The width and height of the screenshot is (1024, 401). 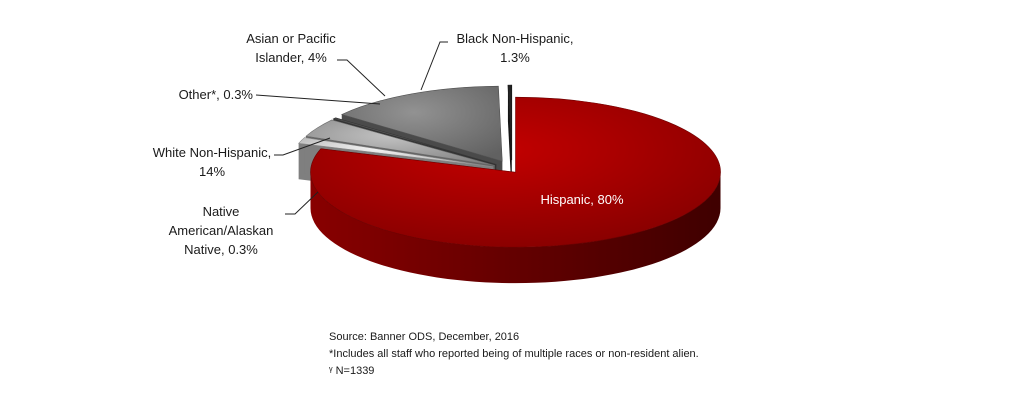 I want to click on leader-black, so click(x=434, y=66).